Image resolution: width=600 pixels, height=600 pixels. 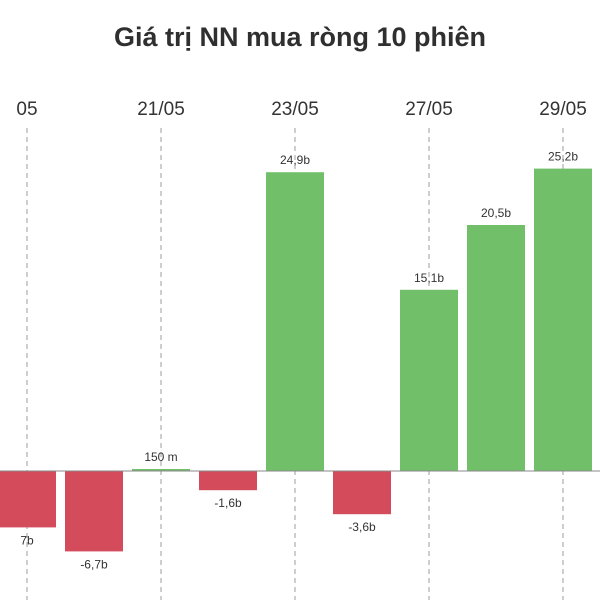 What do you see at coordinates (563, 109) in the screenshot?
I see `x-tick-label: 29/05` at bounding box center [563, 109].